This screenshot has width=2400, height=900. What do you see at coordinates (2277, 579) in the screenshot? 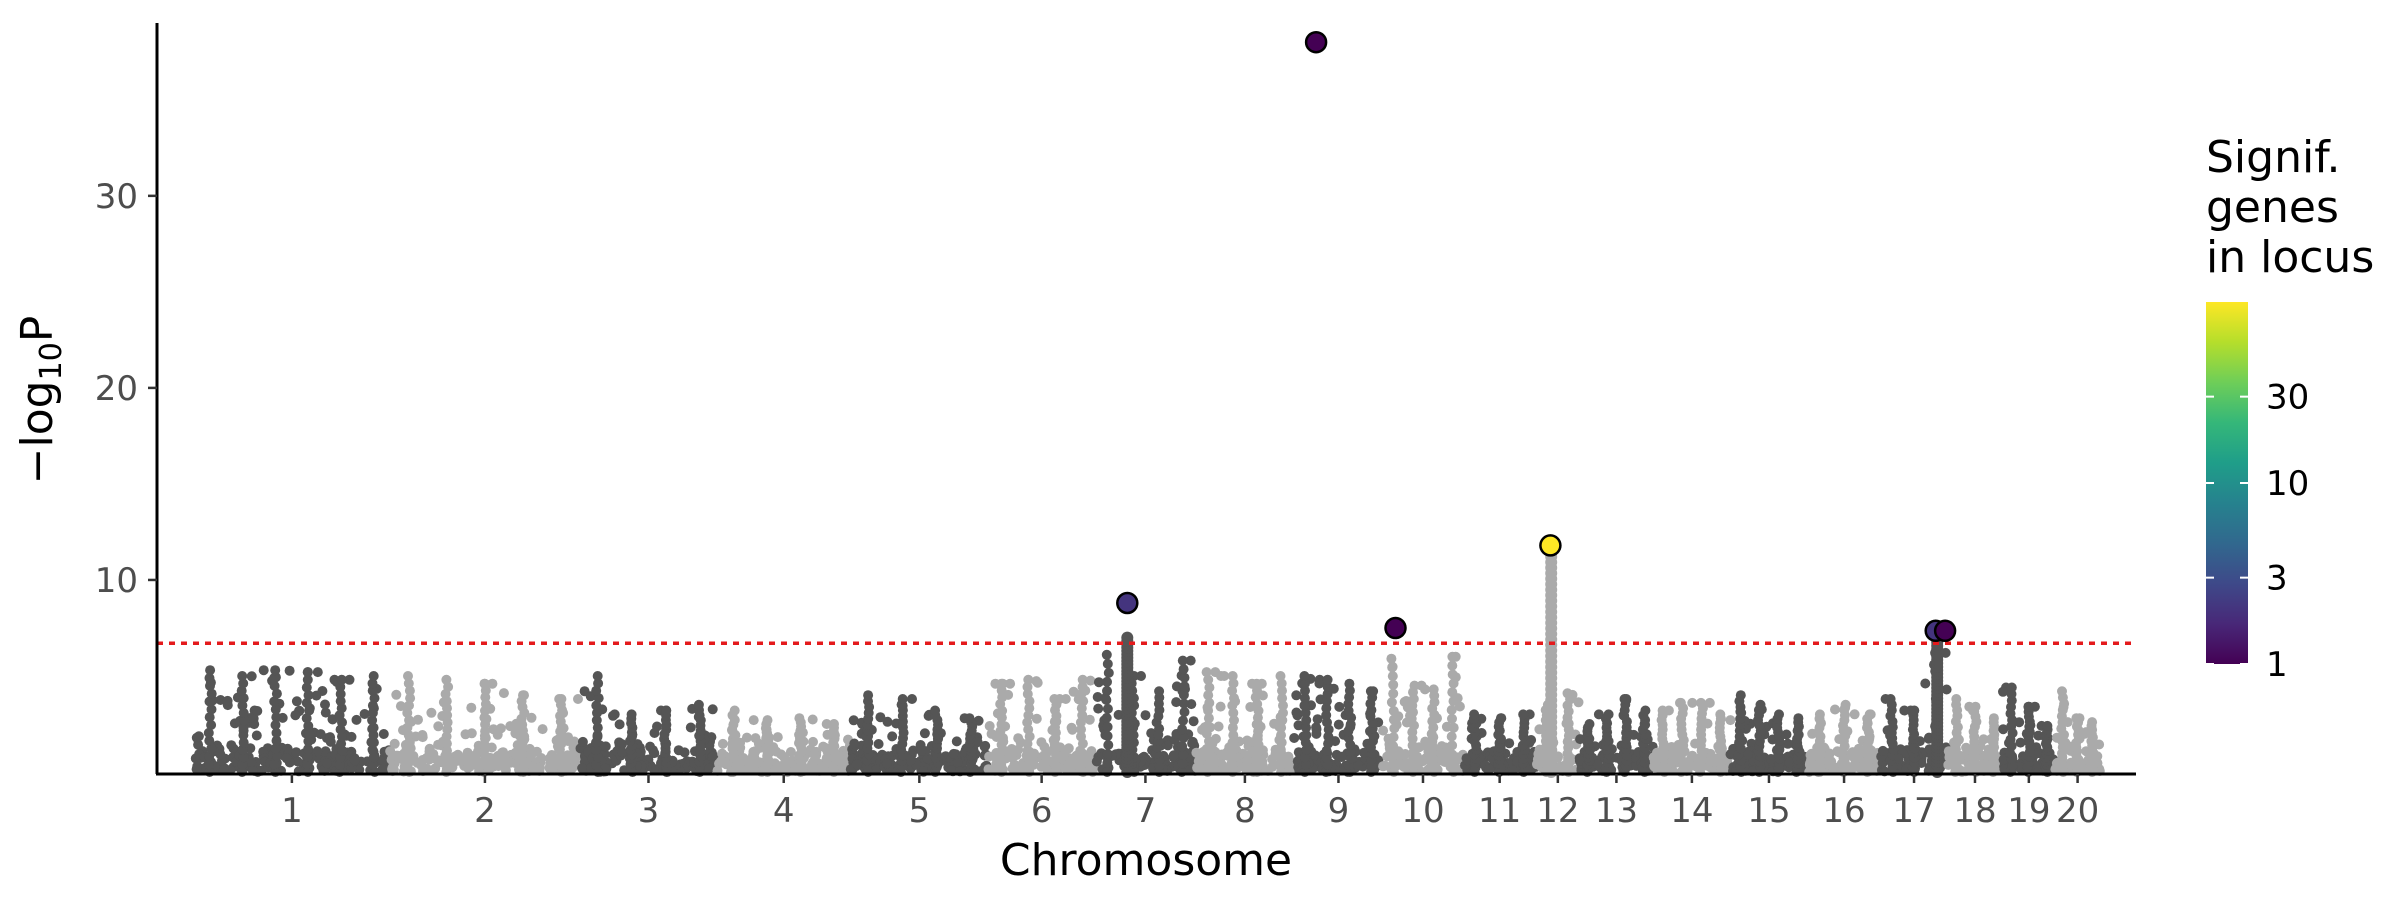
I see `legend-tick-label: 3` at bounding box center [2277, 579].